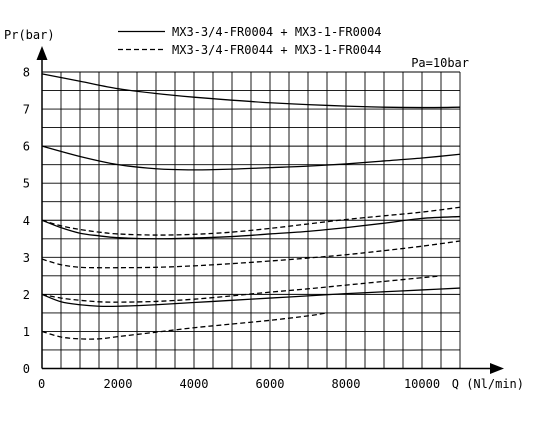 This screenshot has height=426, width=545. Describe the element at coordinates (26, 184) in the screenshot. I see `y-tick-label: 5` at that location.